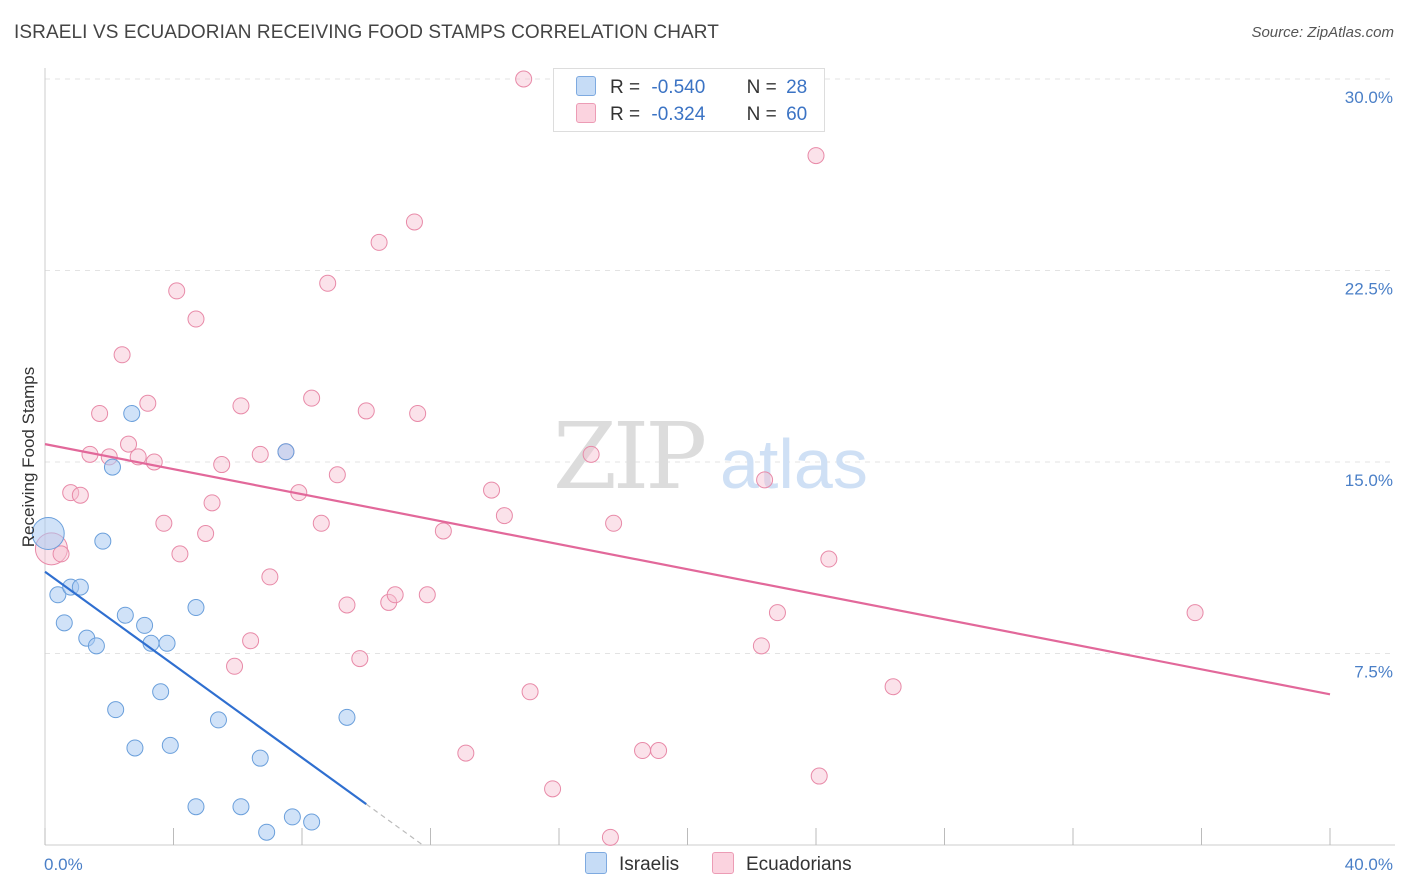 Image resolution: width=1406 pixels, height=892 pixels. What do you see at coordinates (649, 864) in the screenshot?
I see `israelis-legend-label: Israelis` at bounding box center [649, 864].